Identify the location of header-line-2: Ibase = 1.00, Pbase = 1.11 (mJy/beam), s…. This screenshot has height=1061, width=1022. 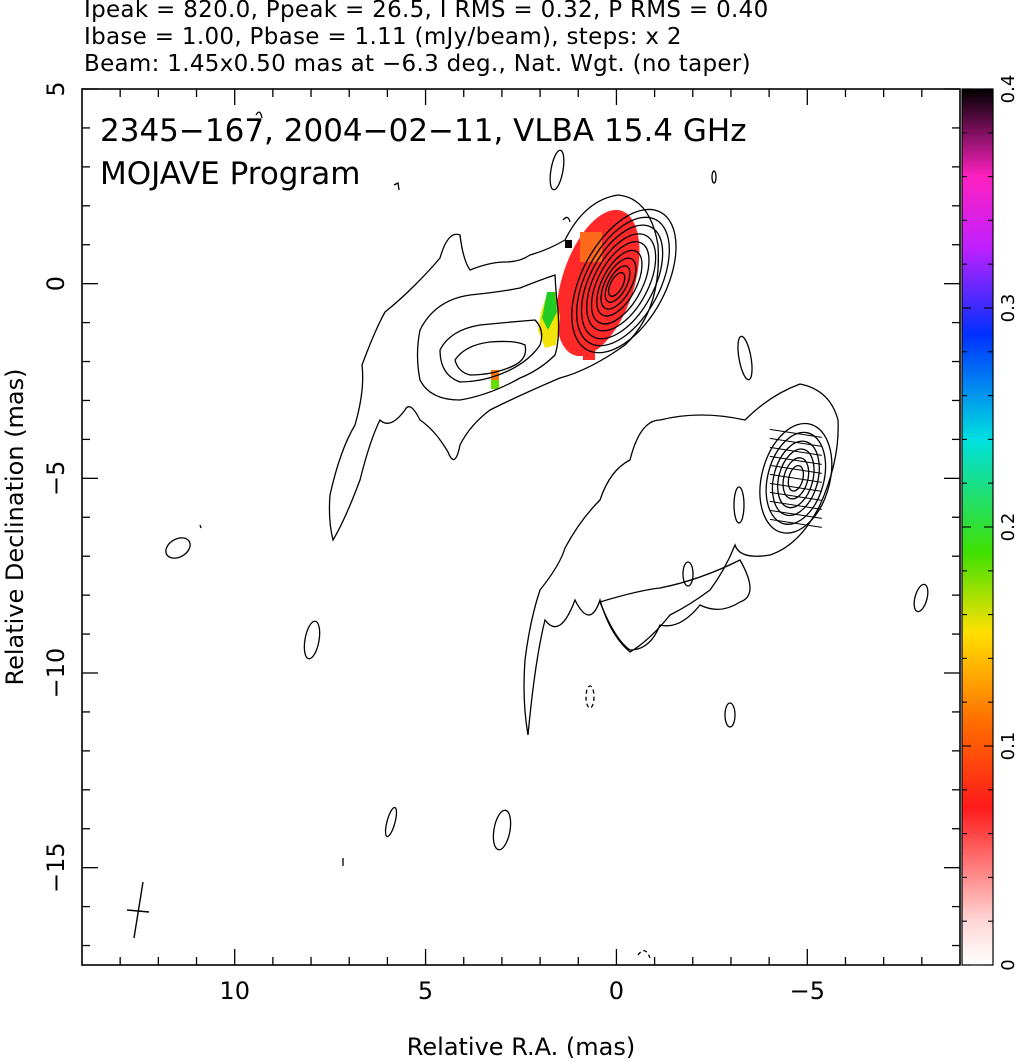
(383, 37).